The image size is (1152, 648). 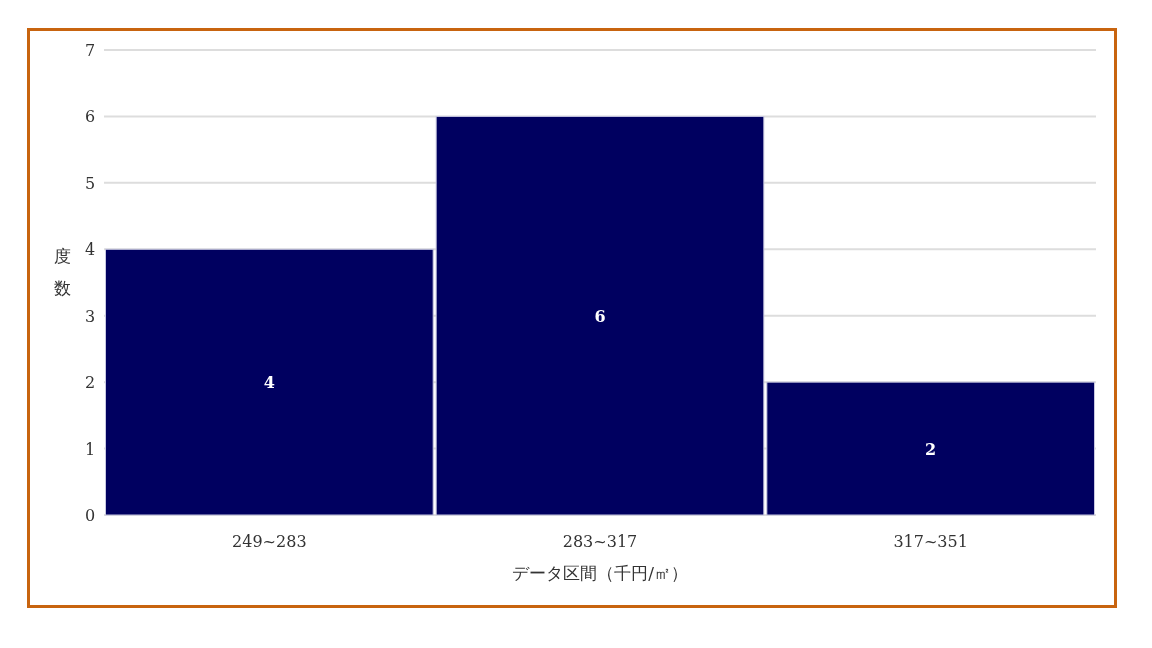 What do you see at coordinates (62, 272) in the screenshot?
I see `y-axis-title: 度数` at bounding box center [62, 272].